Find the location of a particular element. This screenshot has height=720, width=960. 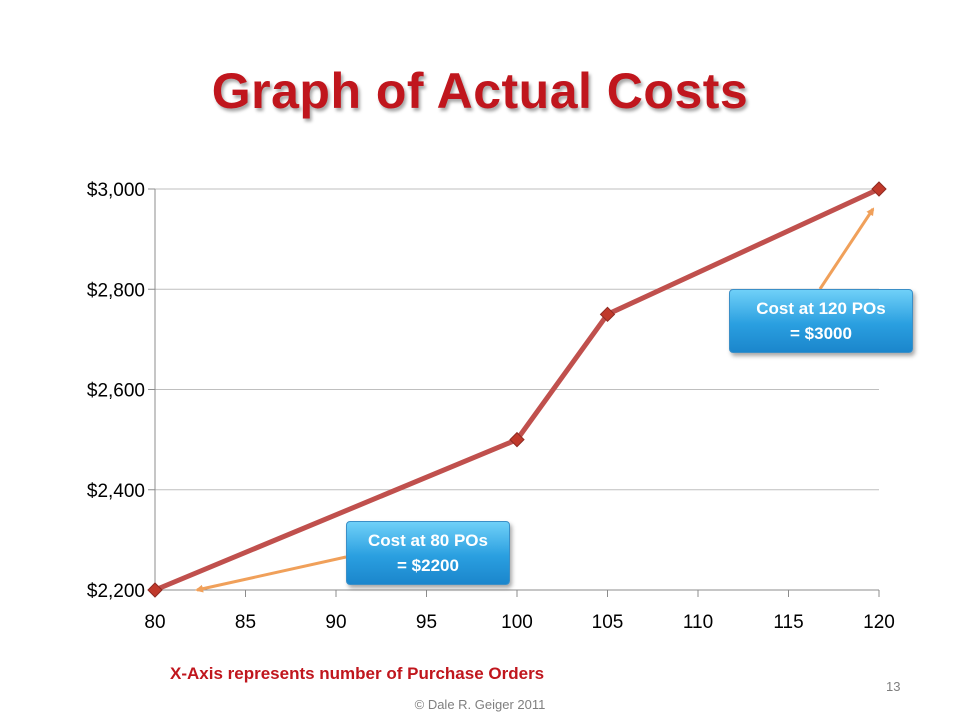

x-tick-label-105: 105 is located at coordinates (608, 622).